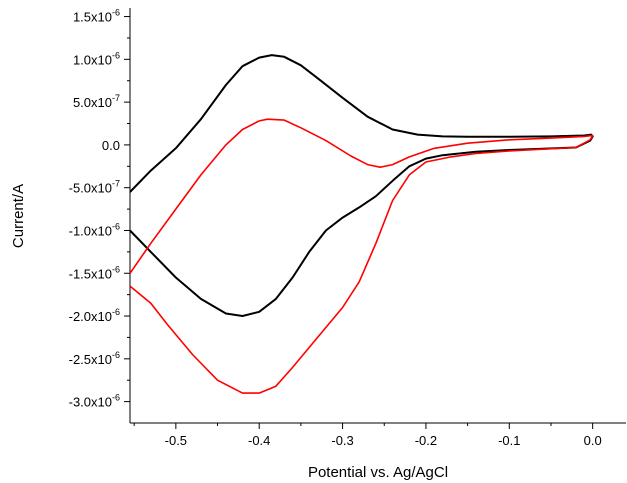  What do you see at coordinates (378, 472) in the screenshot?
I see `x-axis-title: Potential vs. Ag/AgCl` at bounding box center [378, 472].